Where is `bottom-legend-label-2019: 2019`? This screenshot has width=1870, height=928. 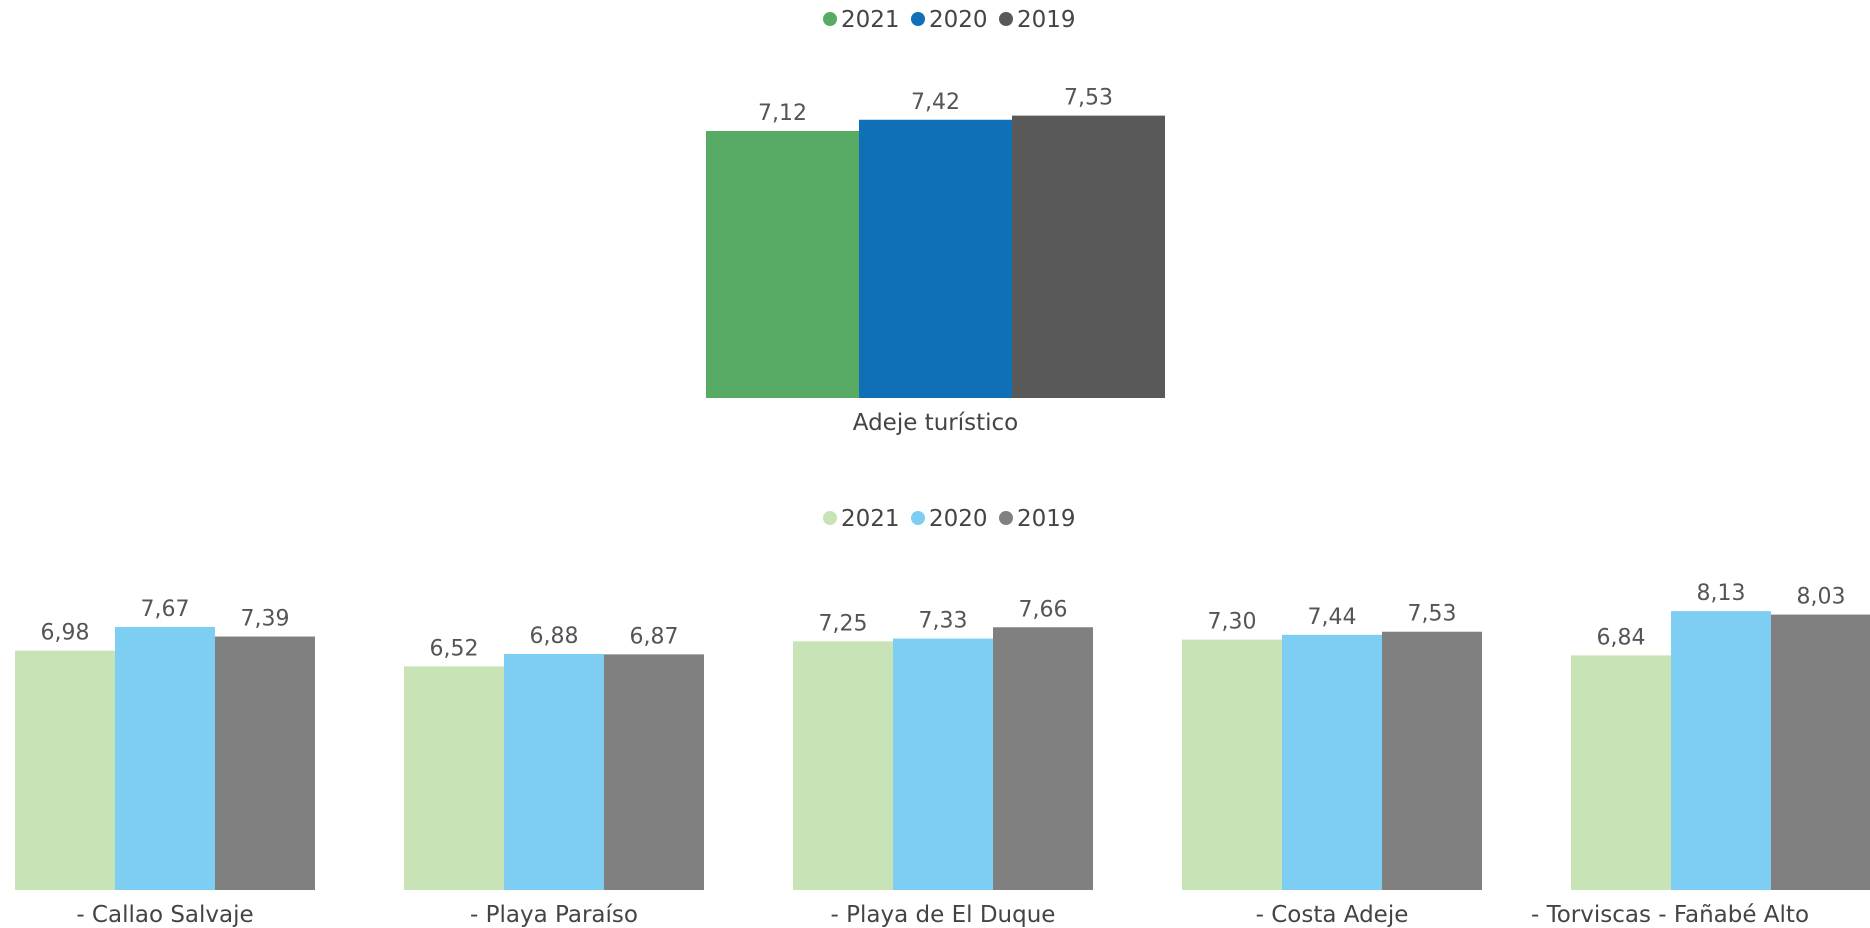
bottom-legend-label-2019: 2019 is located at coordinates (1046, 519).